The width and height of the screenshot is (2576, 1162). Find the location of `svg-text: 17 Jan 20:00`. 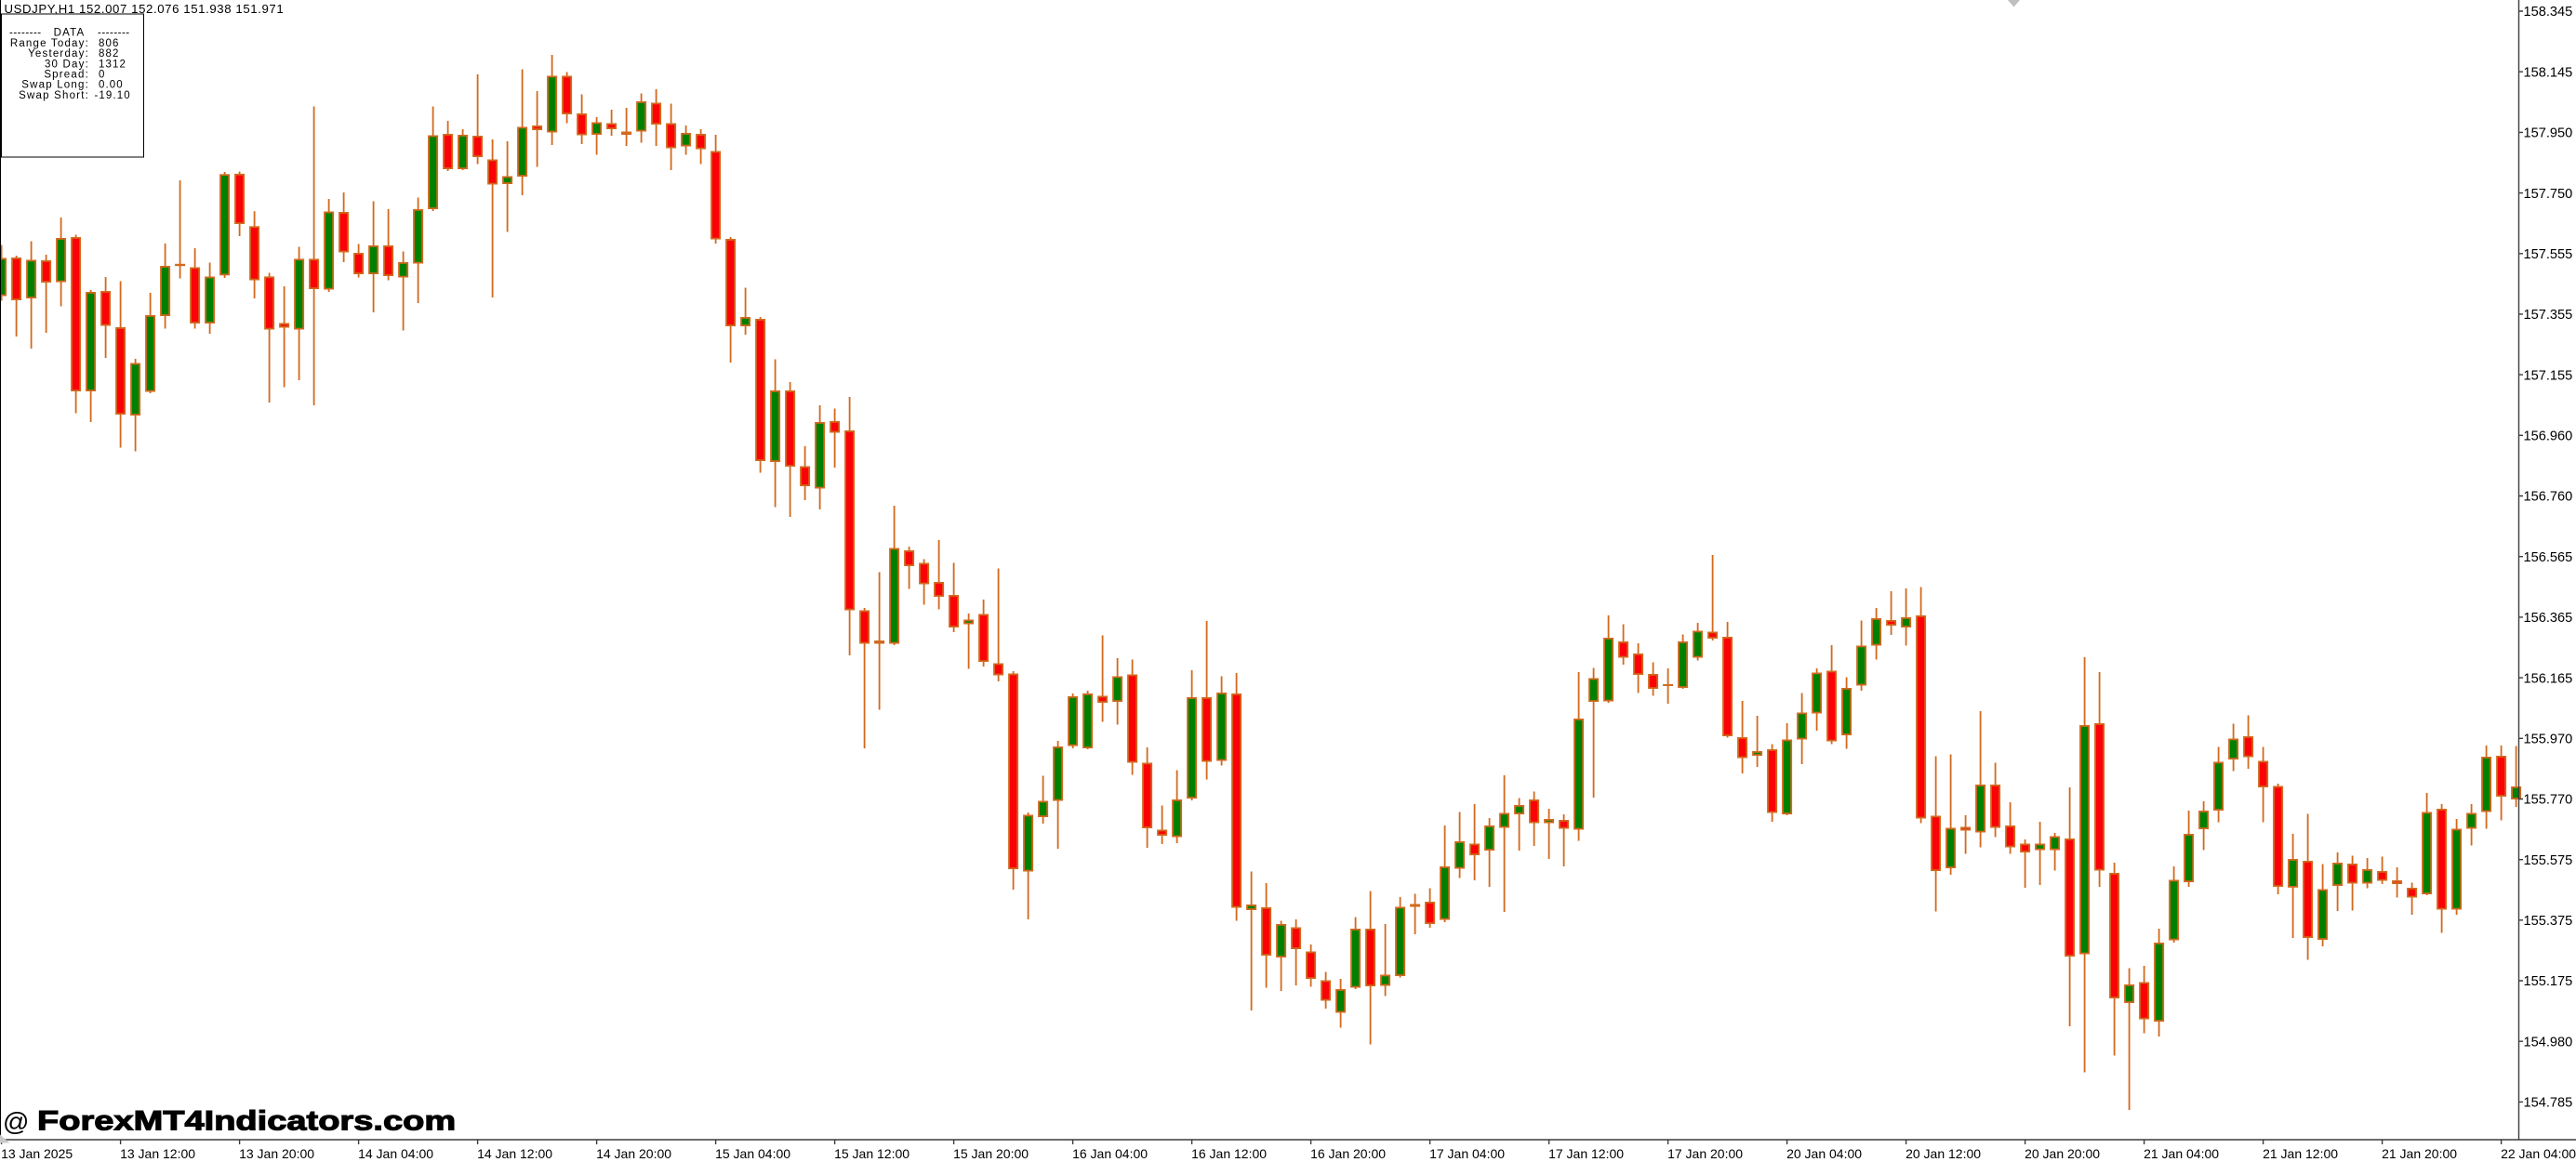

svg-text: 17 Jan 20:00 is located at coordinates (1705, 1153).